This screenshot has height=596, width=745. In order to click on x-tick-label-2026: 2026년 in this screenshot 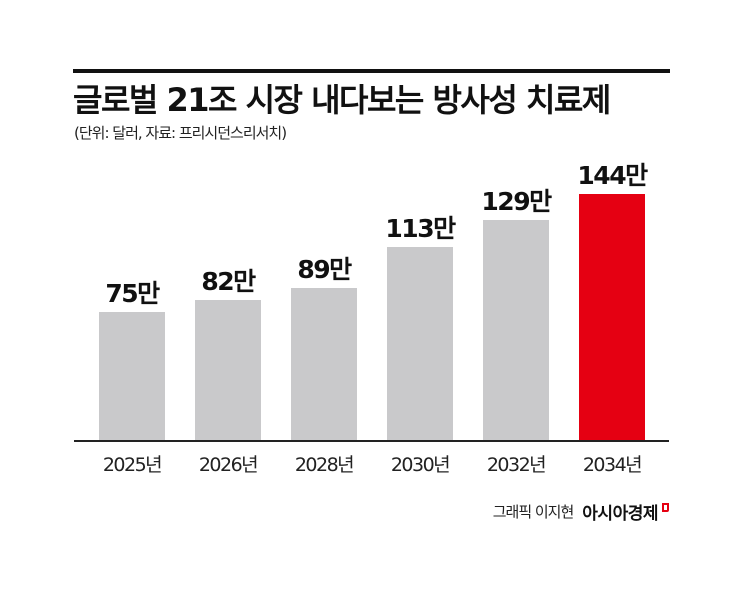, I will do `click(228, 465)`.